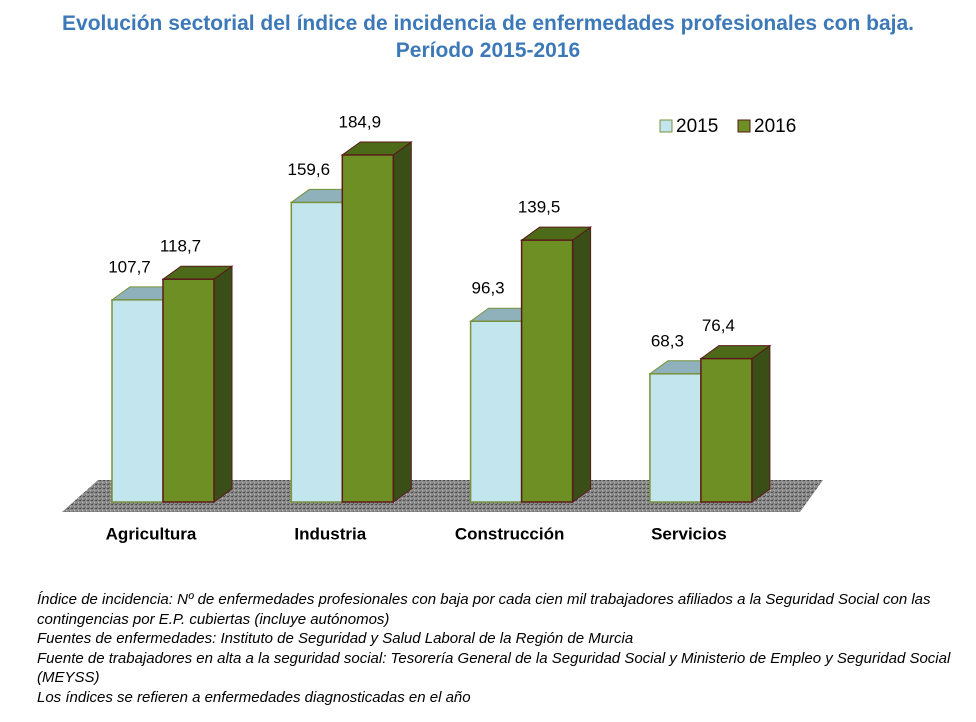 This screenshot has height=722, width=976. What do you see at coordinates (488, 288) in the screenshot?
I see `value-label: 96,3` at bounding box center [488, 288].